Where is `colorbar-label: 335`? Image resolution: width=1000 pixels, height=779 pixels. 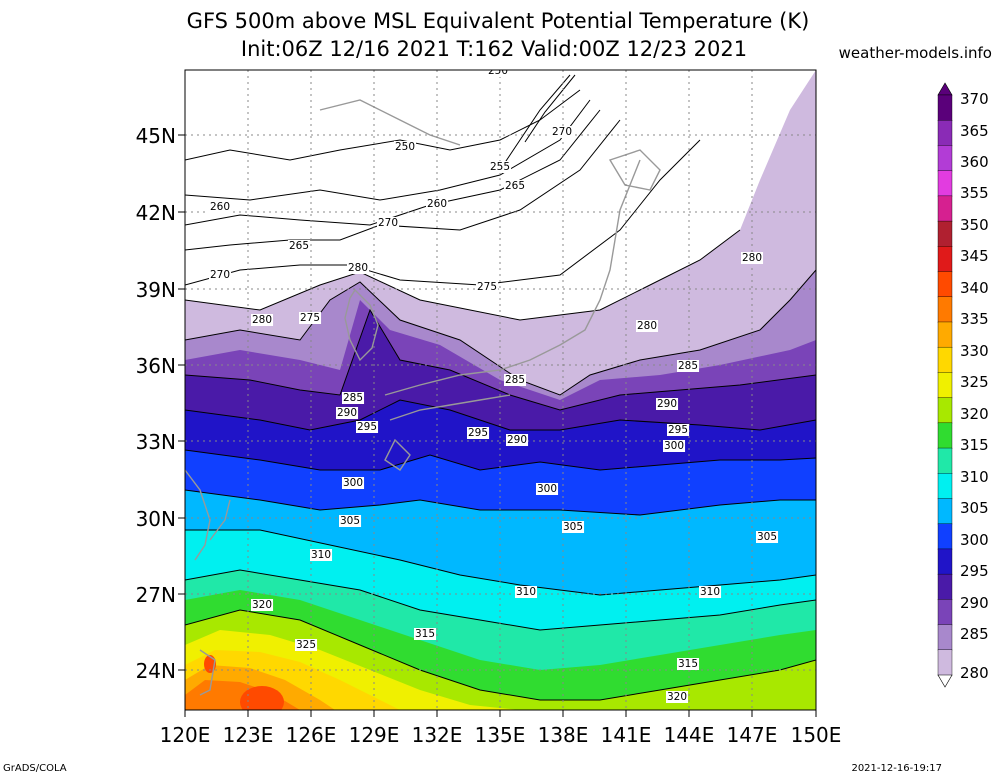 colorbar-label: 335 is located at coordinates (974, 319).